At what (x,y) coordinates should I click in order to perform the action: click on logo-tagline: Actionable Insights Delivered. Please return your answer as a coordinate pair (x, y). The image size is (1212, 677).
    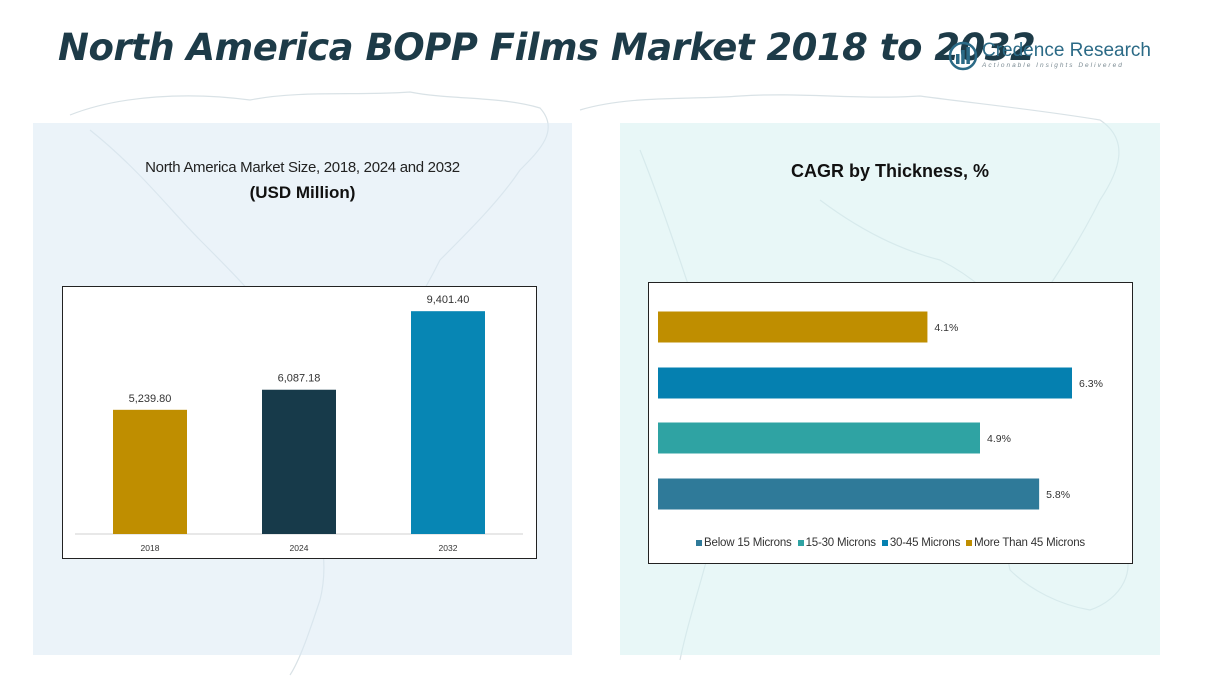
    Looking at the image, I should click on (1053, 65).